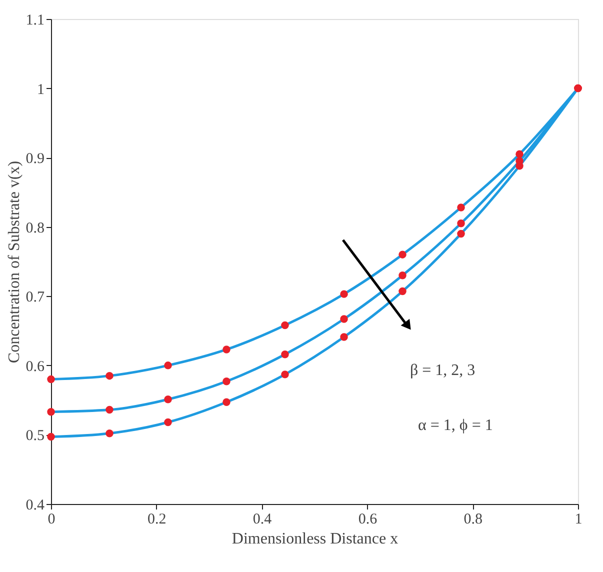 This screenshot has width=603, height=572. What do you see at coordinates (578, 520) in the screenshot?
I see `x-tick-label: 1` at bounding box center [578, 520].